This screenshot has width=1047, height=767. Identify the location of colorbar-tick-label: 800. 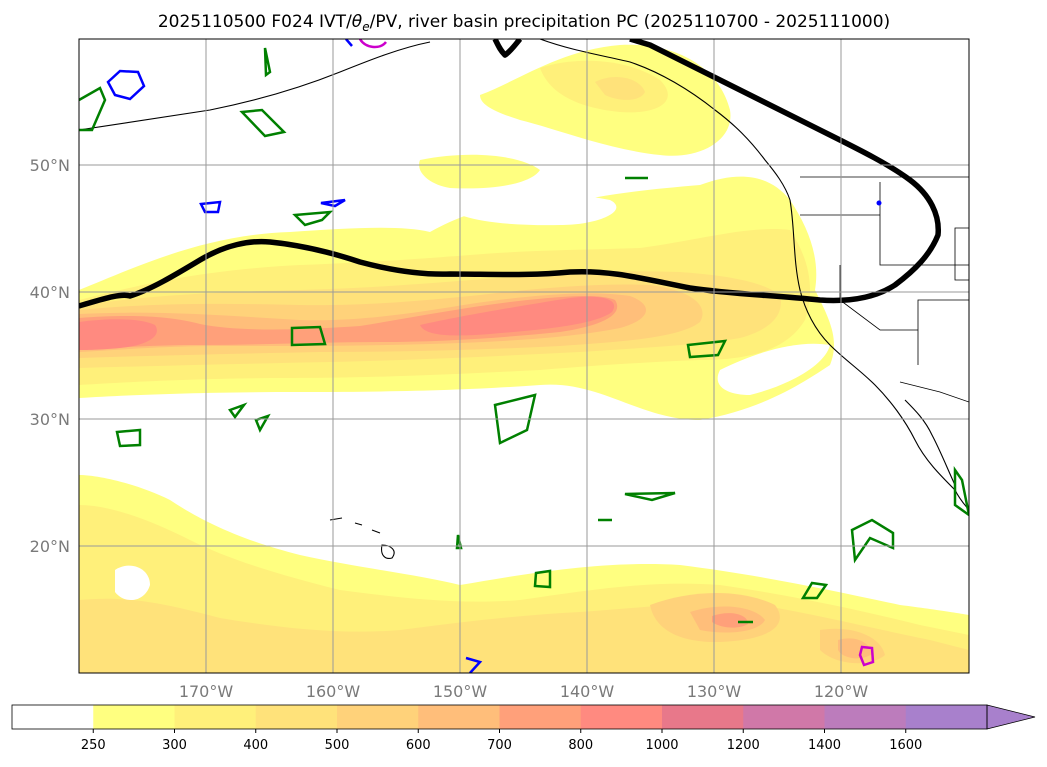
(580, 745).